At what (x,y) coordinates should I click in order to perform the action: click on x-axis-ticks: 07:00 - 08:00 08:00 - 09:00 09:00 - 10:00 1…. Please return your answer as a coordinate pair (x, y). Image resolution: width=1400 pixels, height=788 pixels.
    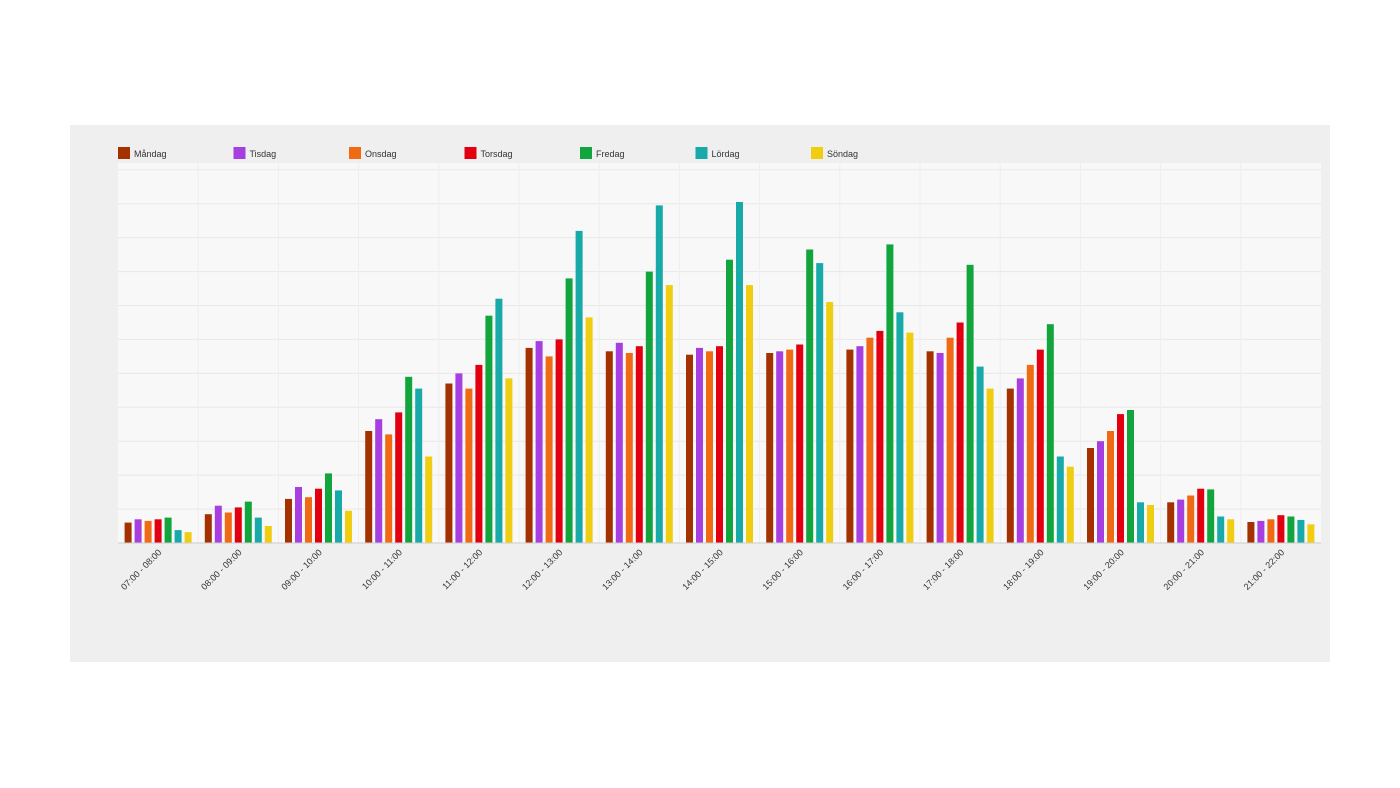
    Looking at the image, I should click on (702, 569).